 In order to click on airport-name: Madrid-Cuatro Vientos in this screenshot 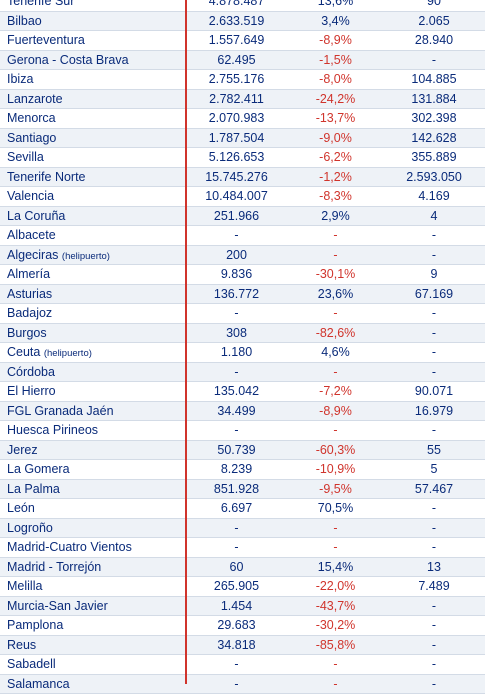, I will do `click(69, 547)`.